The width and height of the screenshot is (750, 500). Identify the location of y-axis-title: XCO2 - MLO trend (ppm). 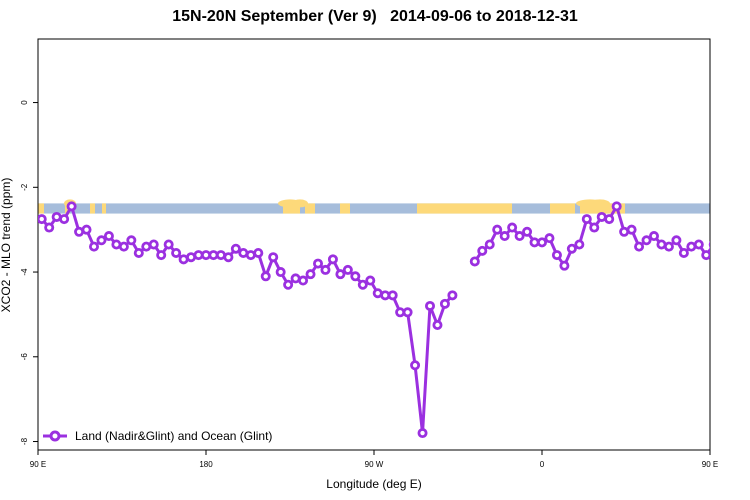
(6, 245).